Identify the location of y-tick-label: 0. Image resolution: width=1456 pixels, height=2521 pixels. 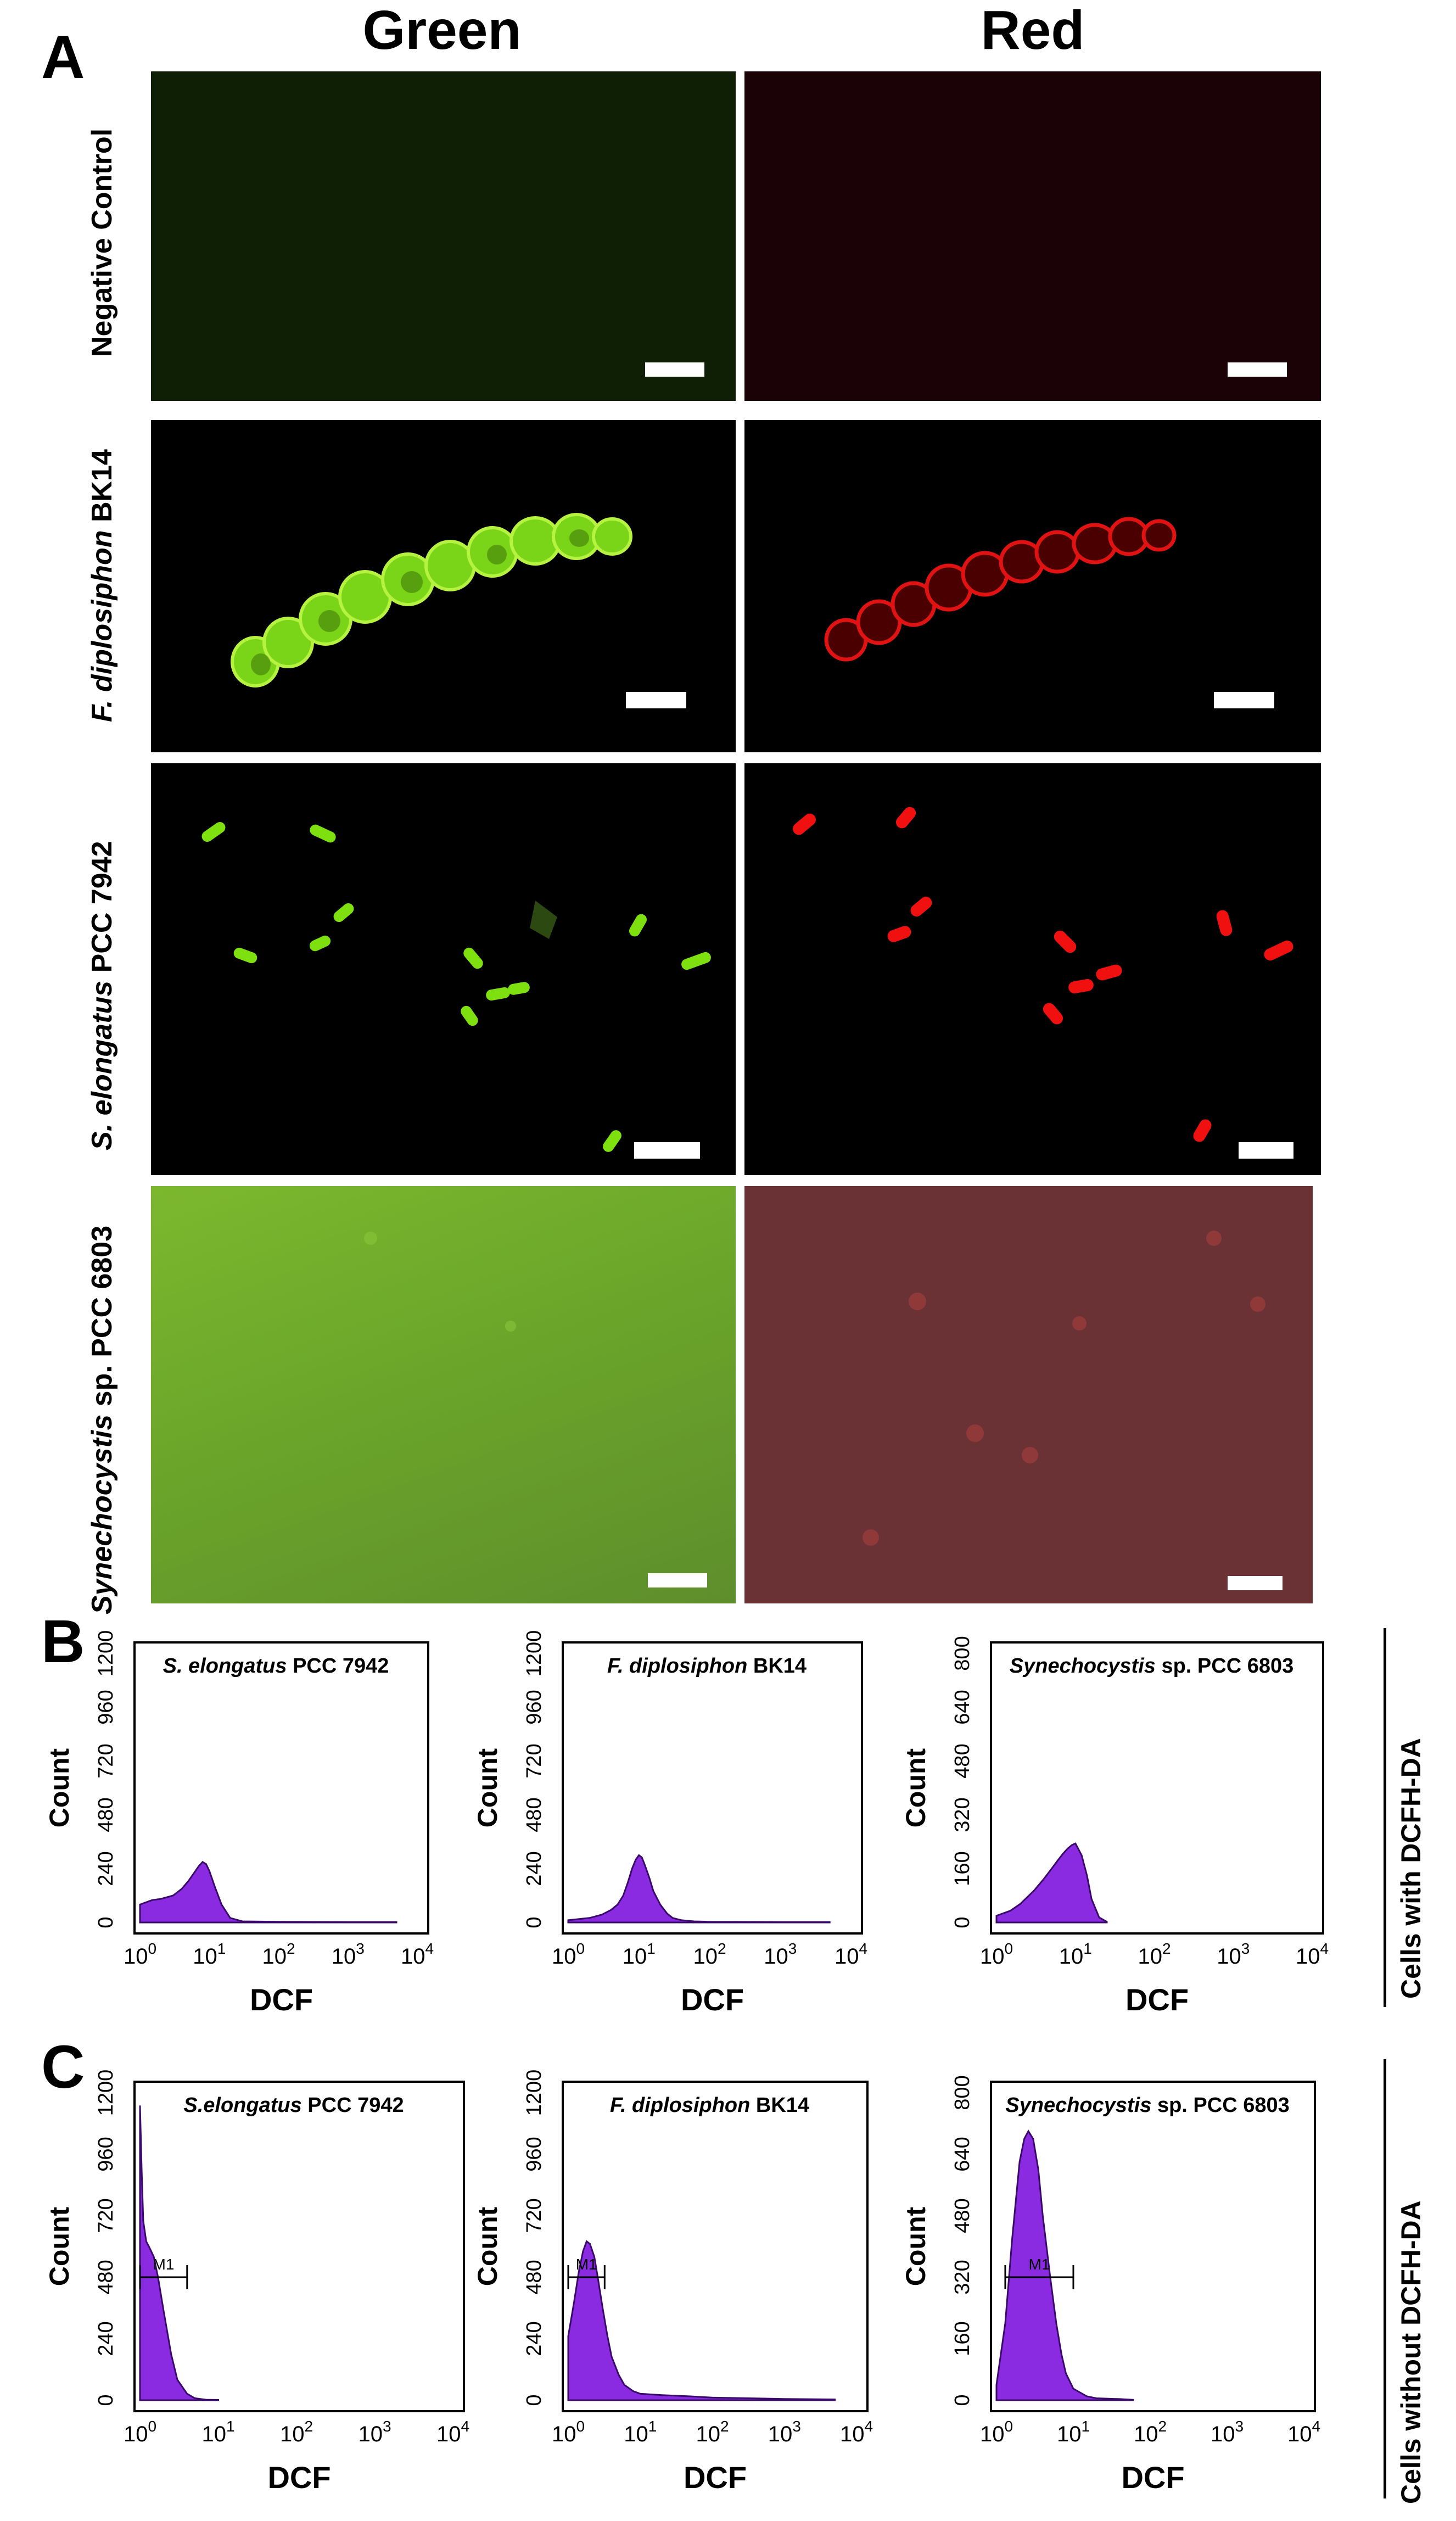
(534, 2400).